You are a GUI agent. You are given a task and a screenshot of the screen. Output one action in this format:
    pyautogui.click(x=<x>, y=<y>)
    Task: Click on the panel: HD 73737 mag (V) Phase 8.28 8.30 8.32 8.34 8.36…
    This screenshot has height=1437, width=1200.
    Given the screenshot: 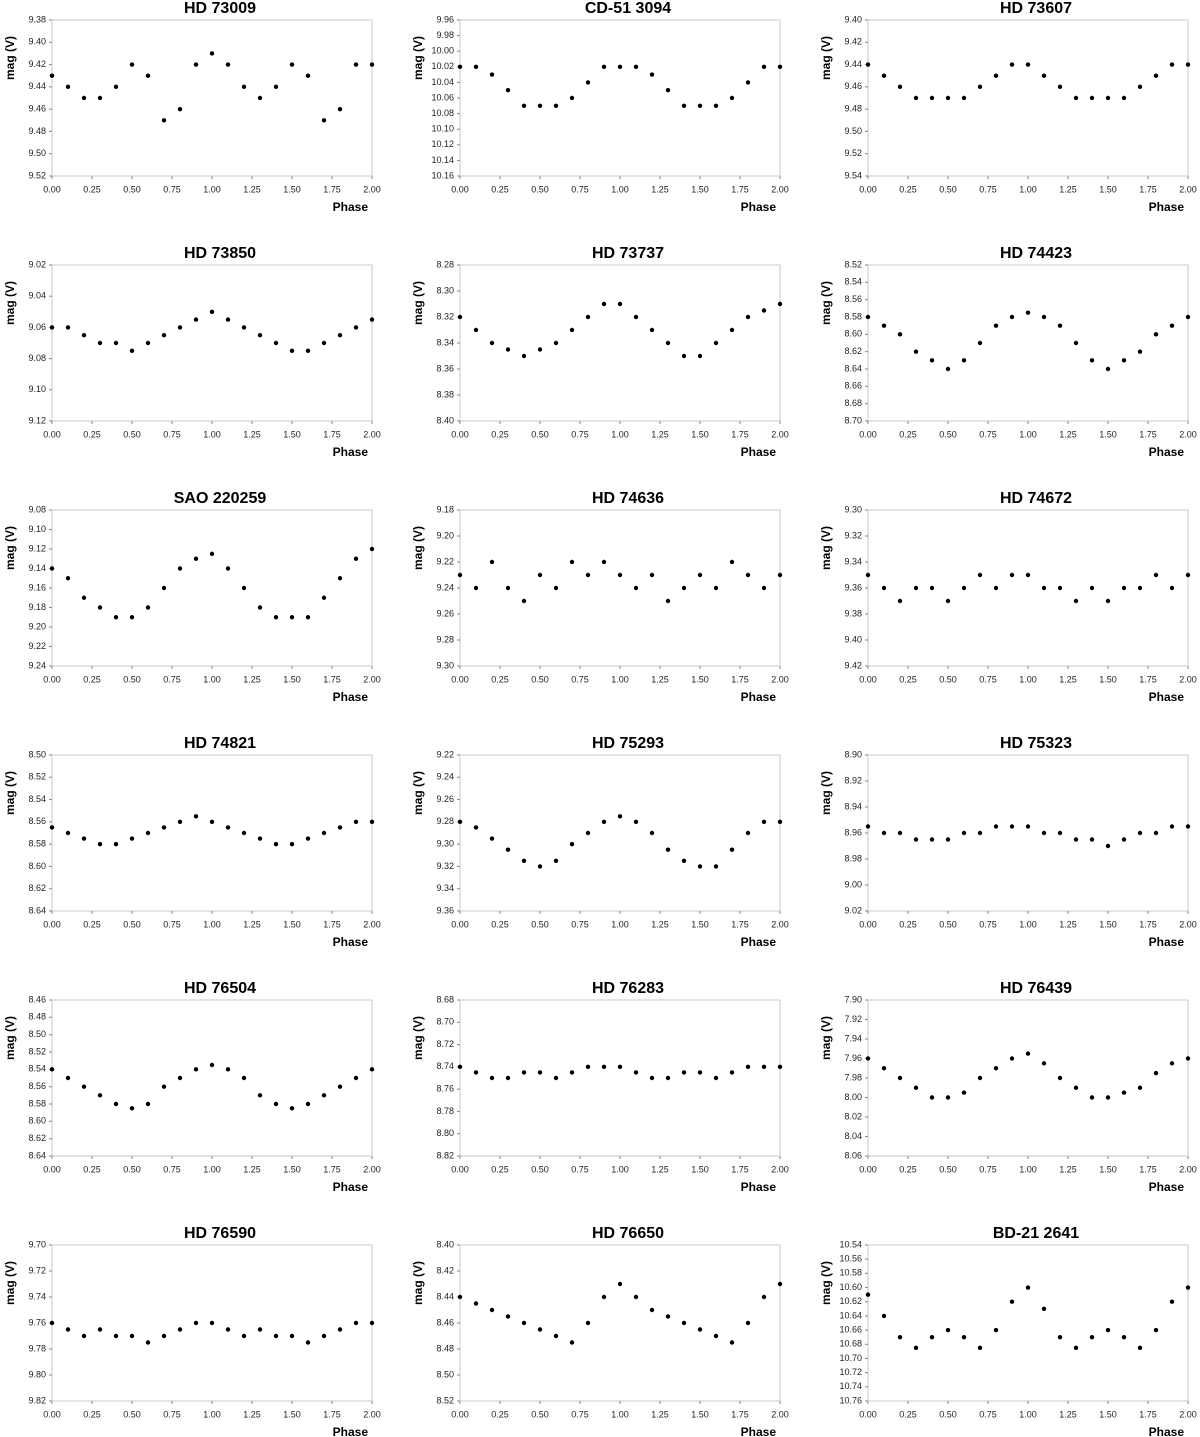 What is the action you would take?
    pyautogui.click(x=600, y=352)
    